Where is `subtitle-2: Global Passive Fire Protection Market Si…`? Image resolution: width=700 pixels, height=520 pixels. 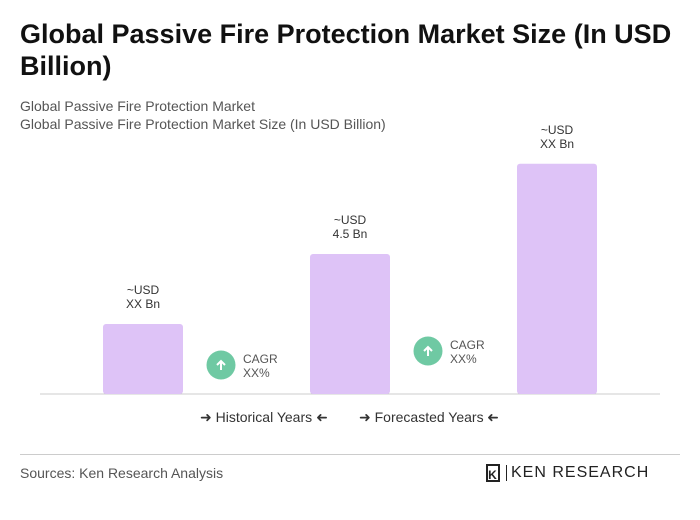
subtitle-2: Global Passive Fire Protection Market Si… is located at coordinates (203, 124).